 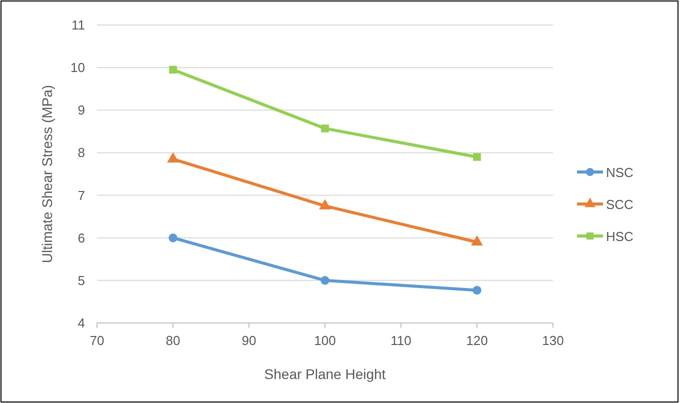 I want to click on x-tick-label: 70, so click(x=97, y=340).